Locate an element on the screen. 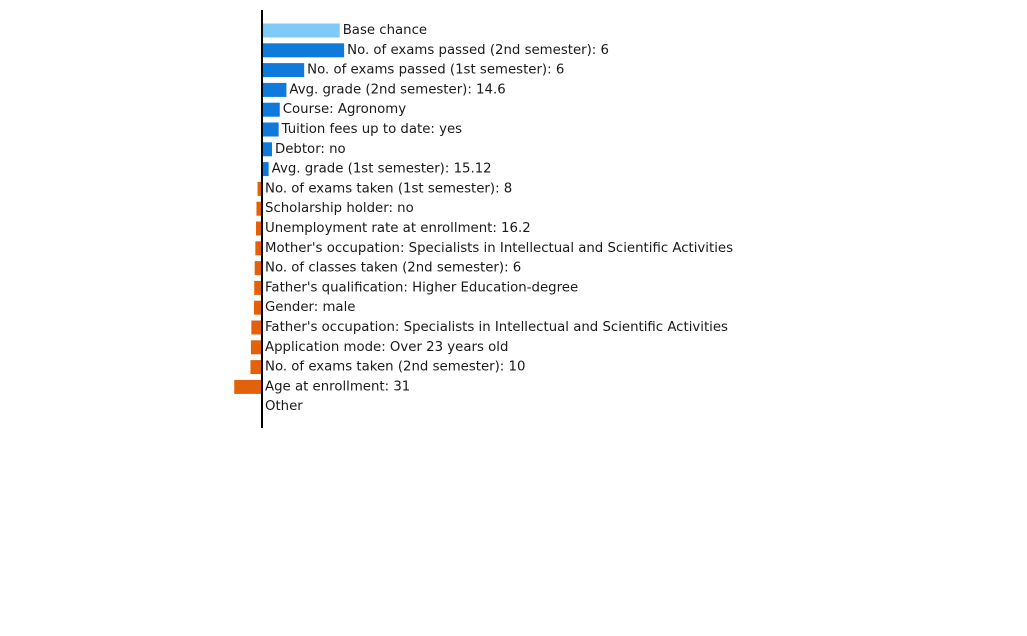 The image size is (1027, 636). bar-label-18: Age at enrollment: 31 is located at coordinates (337, 386).